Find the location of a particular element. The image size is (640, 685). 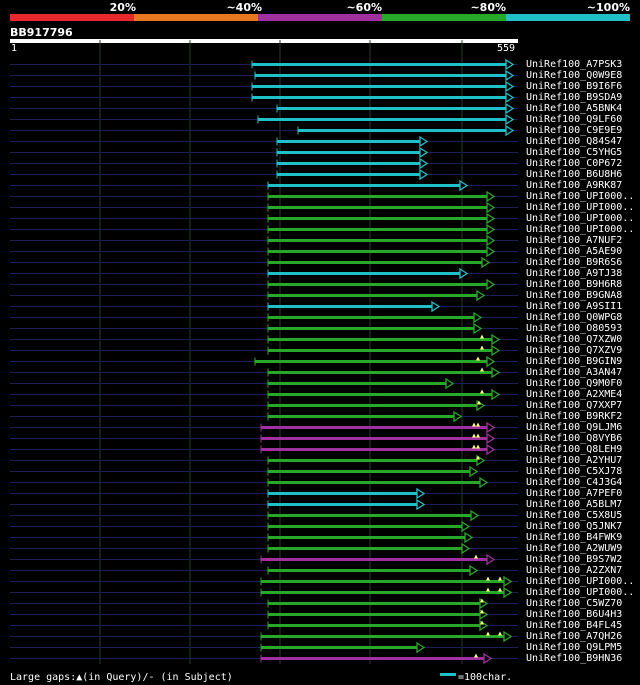

hit-label: UniRef100_Q5JNK7 is located at coordinates (574, 526).